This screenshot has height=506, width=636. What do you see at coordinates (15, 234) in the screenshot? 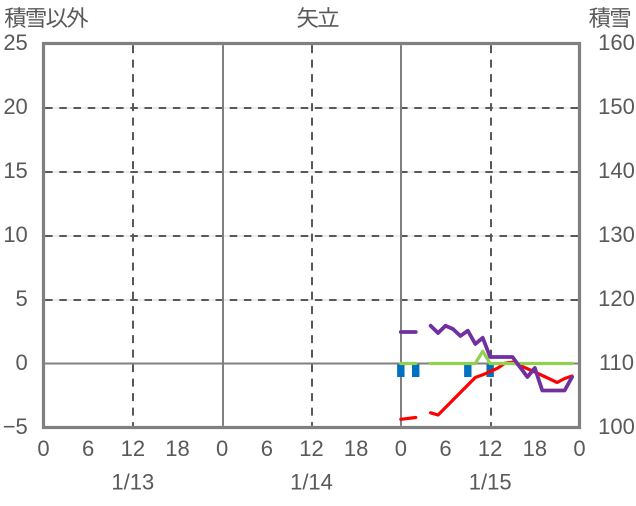
I see `svg-text: 10` at bounding box center [15, 234].